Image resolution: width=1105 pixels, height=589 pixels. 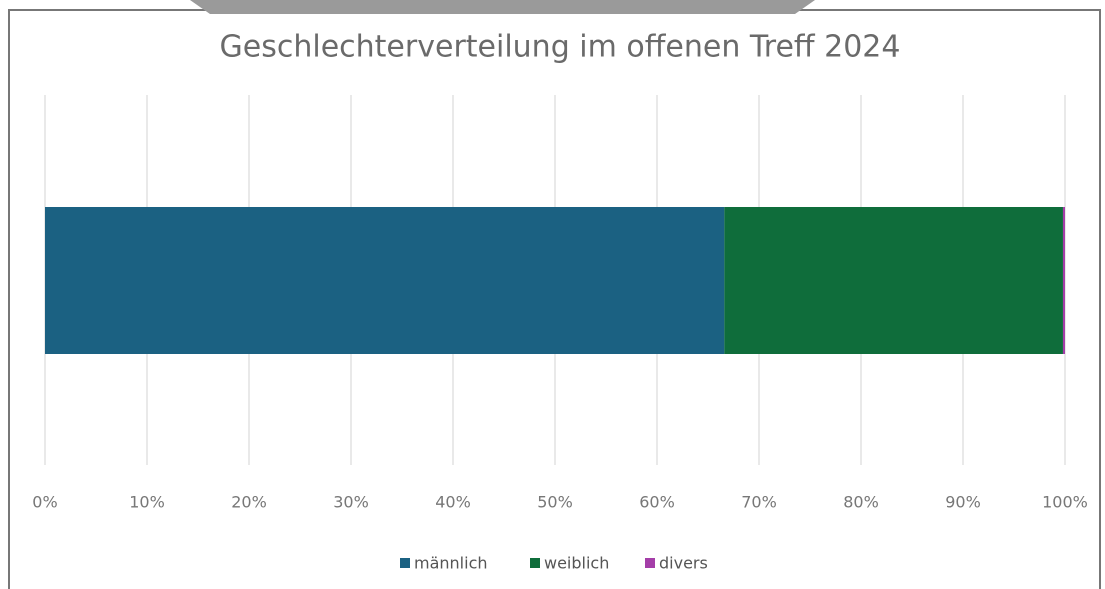 I want to click on legend-label: divers, so click(x=683, y=563).